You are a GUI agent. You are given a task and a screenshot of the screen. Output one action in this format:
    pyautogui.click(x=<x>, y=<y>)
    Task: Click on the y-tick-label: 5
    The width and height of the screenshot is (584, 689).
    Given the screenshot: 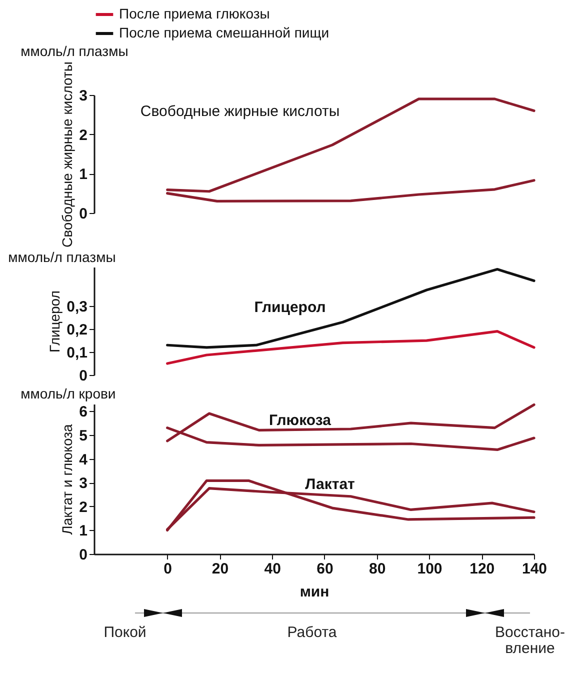 What is the action you would take?
    pyautogui.click(x=83, y=435)
    